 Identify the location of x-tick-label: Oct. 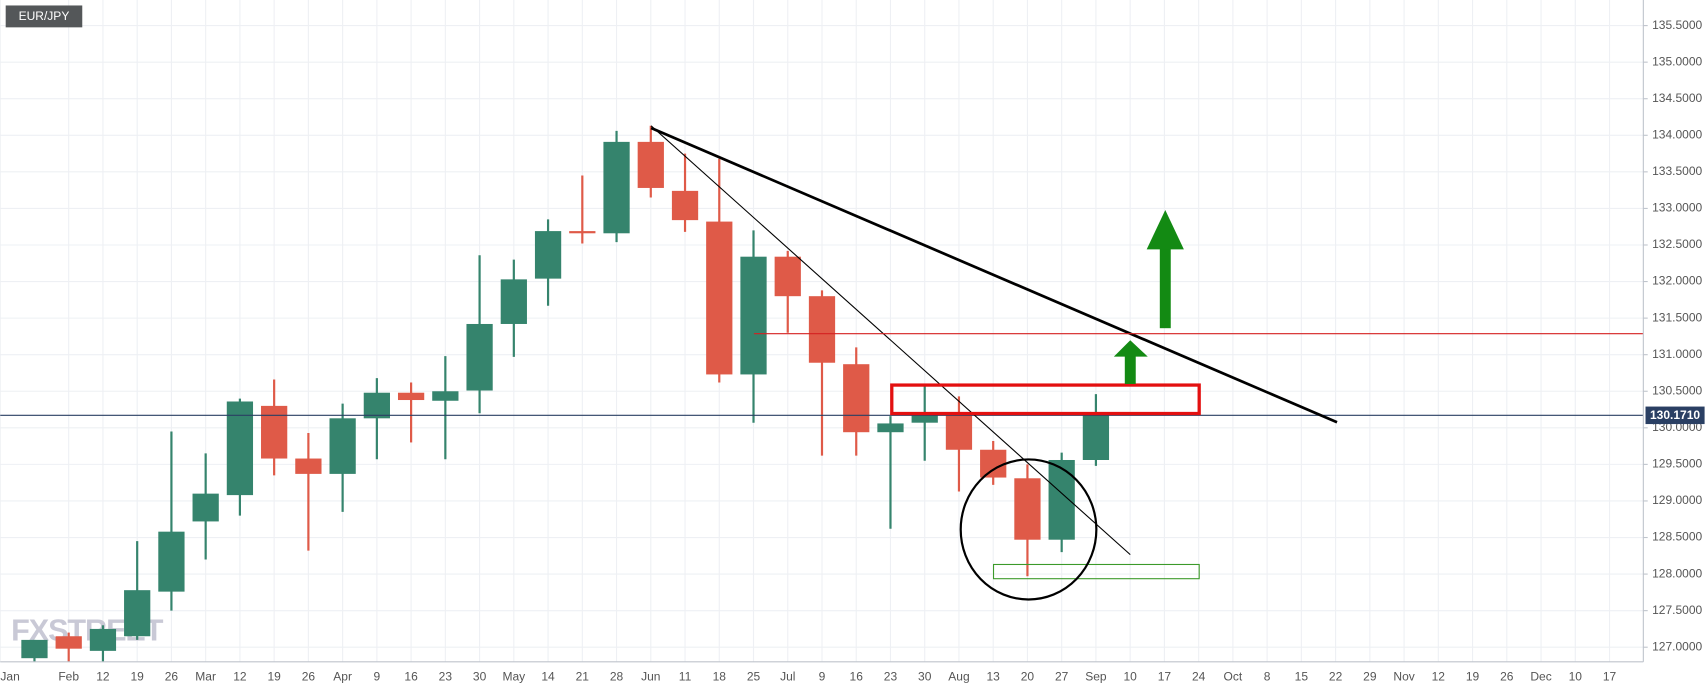
(1233, 676).